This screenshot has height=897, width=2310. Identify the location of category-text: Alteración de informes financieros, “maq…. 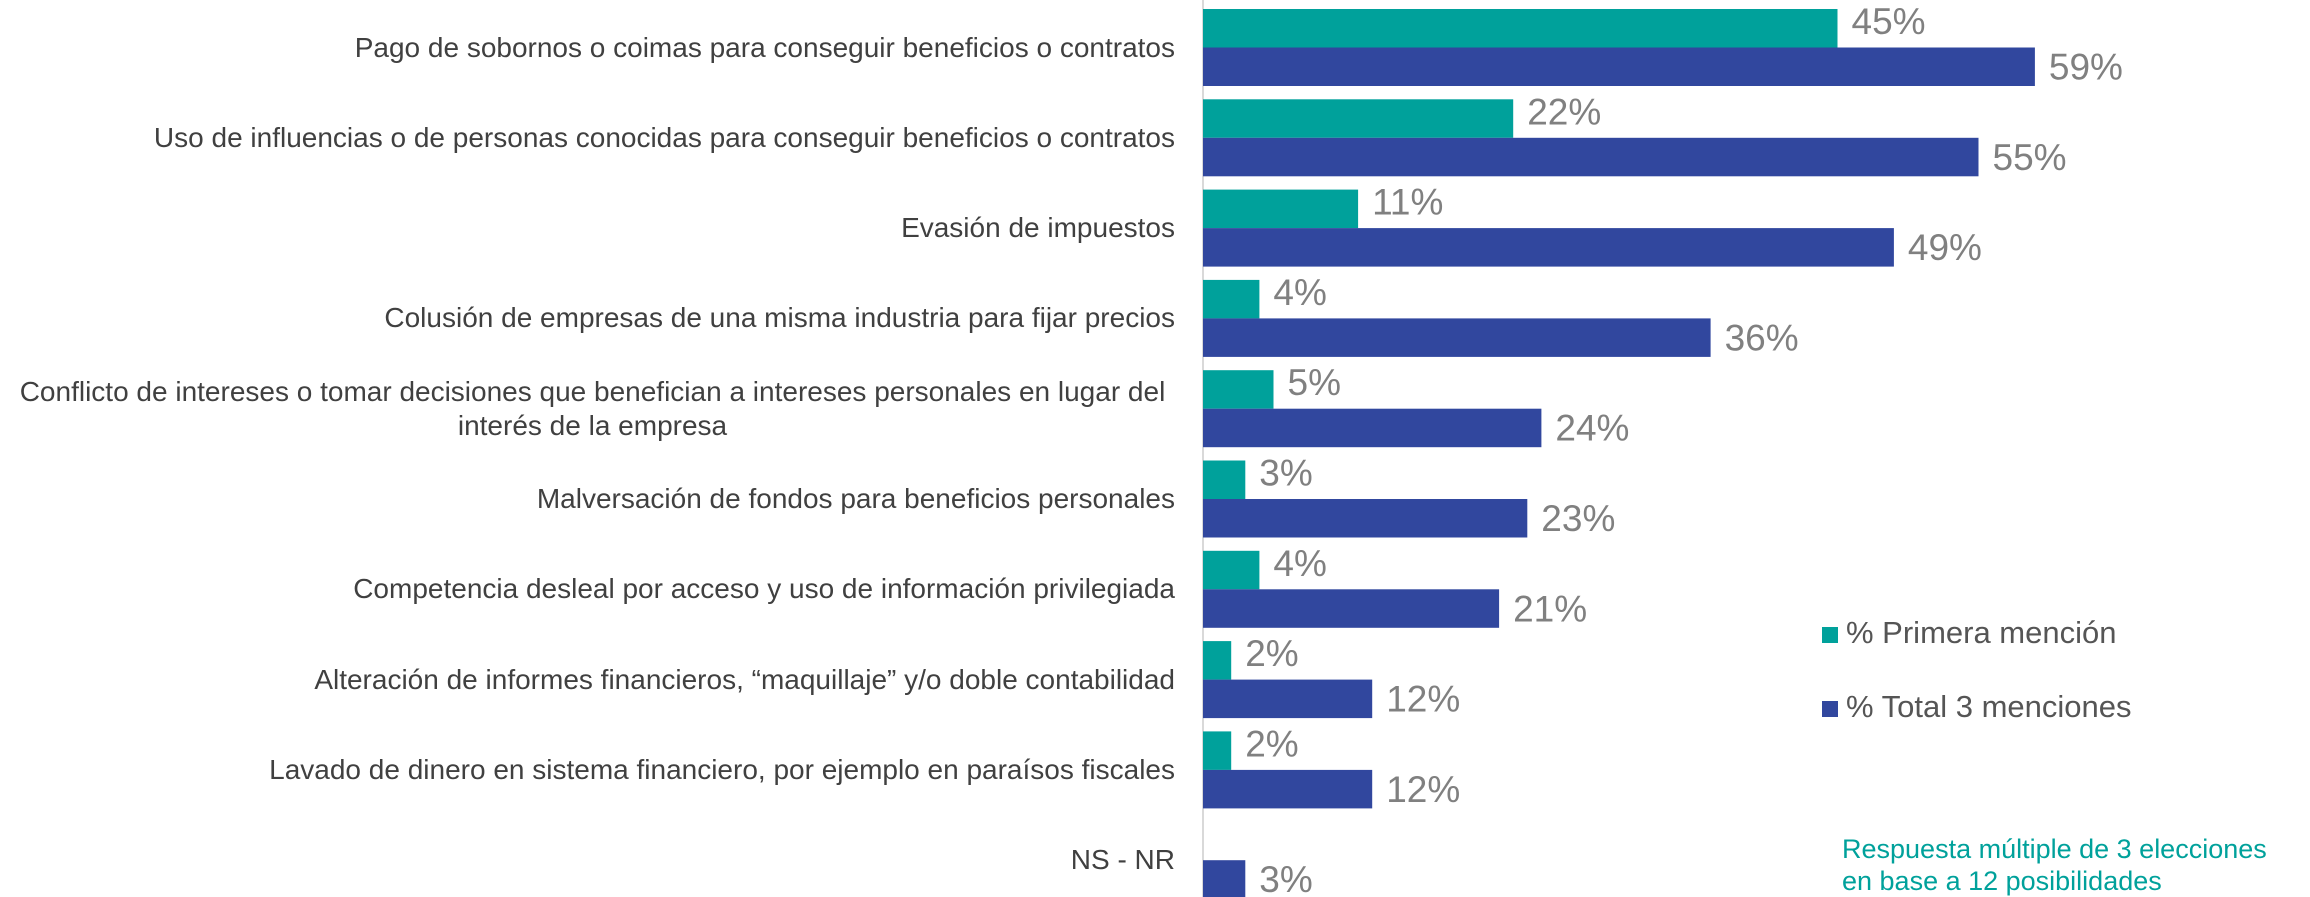
(744, 679).